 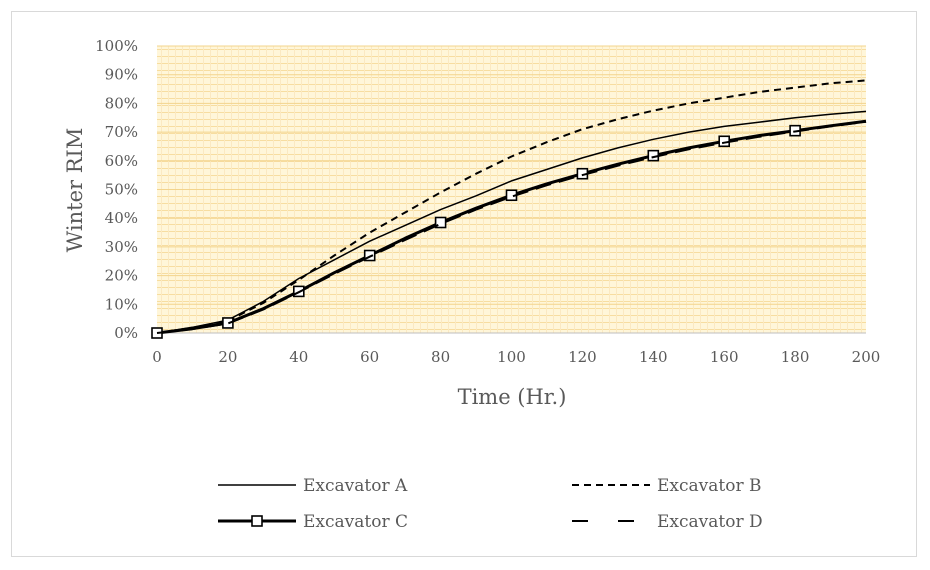 I want to click on x-tick-label: 60, so click(x=369, y=357).